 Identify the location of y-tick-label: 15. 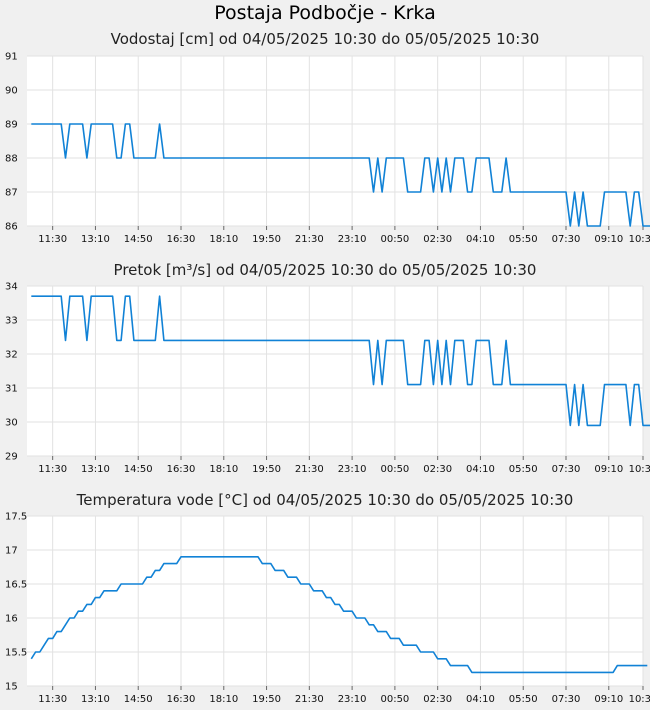
(11, 687).